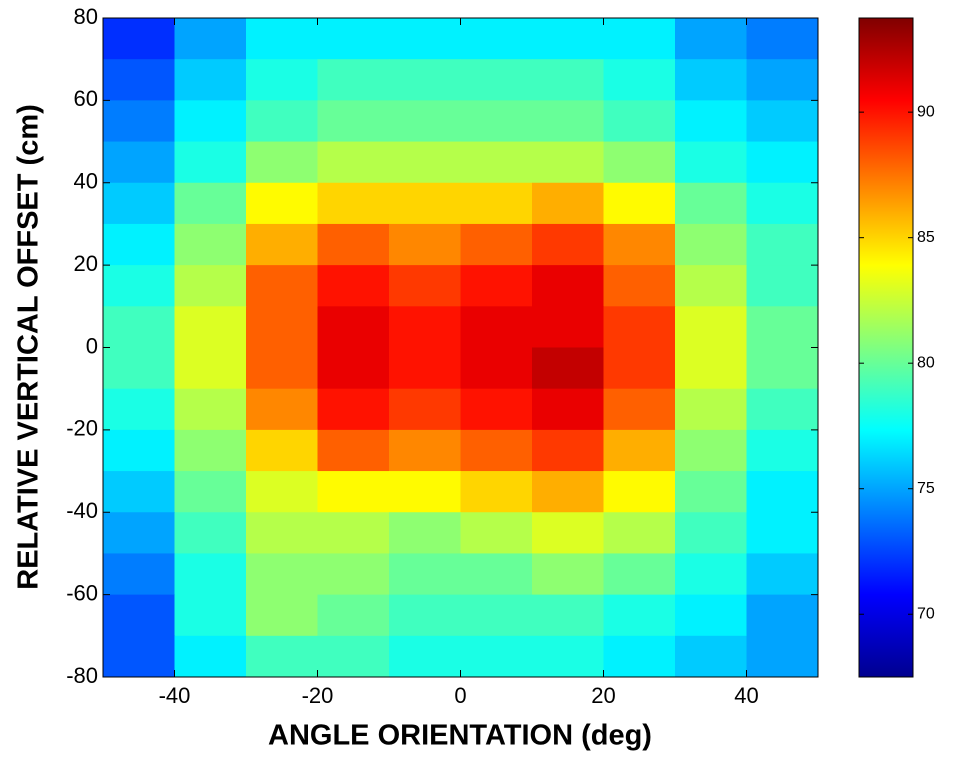 The width and height of the screenshot is (955, 757). Describe the element at coordinates (82, 592) in the screenshot. I see `y-tick-label: -60` at that location.